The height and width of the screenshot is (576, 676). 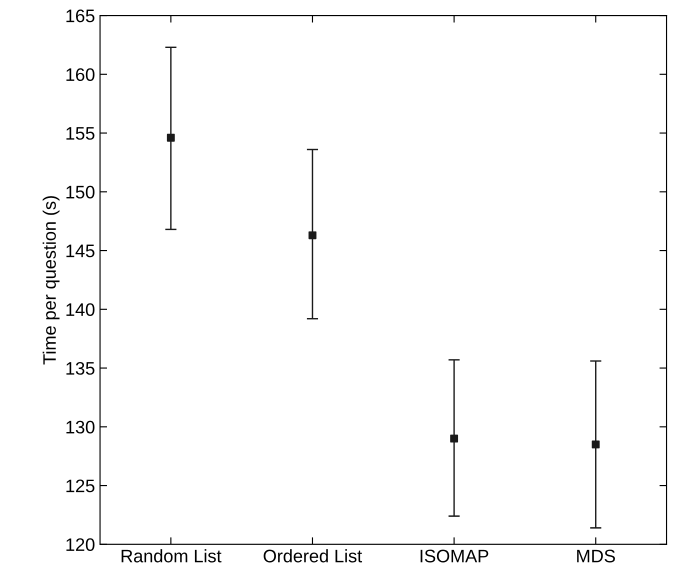 I want to click on y-tick-label: 130, so click(x=80, y=427).